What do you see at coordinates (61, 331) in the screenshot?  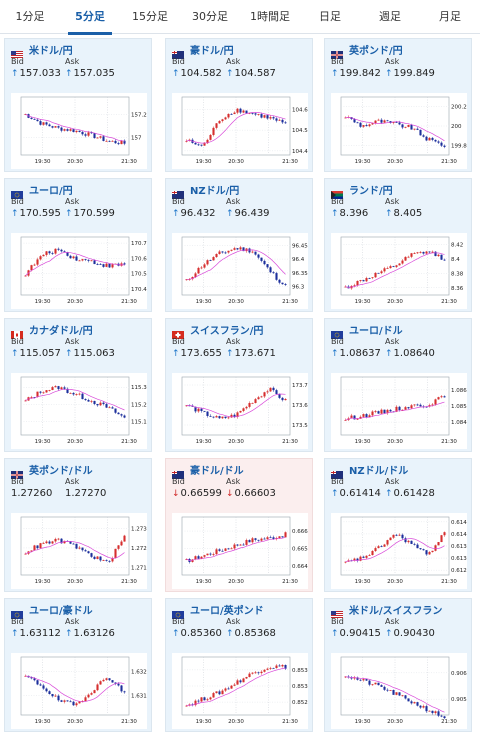 I see `pair-name: カナダドル/円` at bounding box center [61, 331].